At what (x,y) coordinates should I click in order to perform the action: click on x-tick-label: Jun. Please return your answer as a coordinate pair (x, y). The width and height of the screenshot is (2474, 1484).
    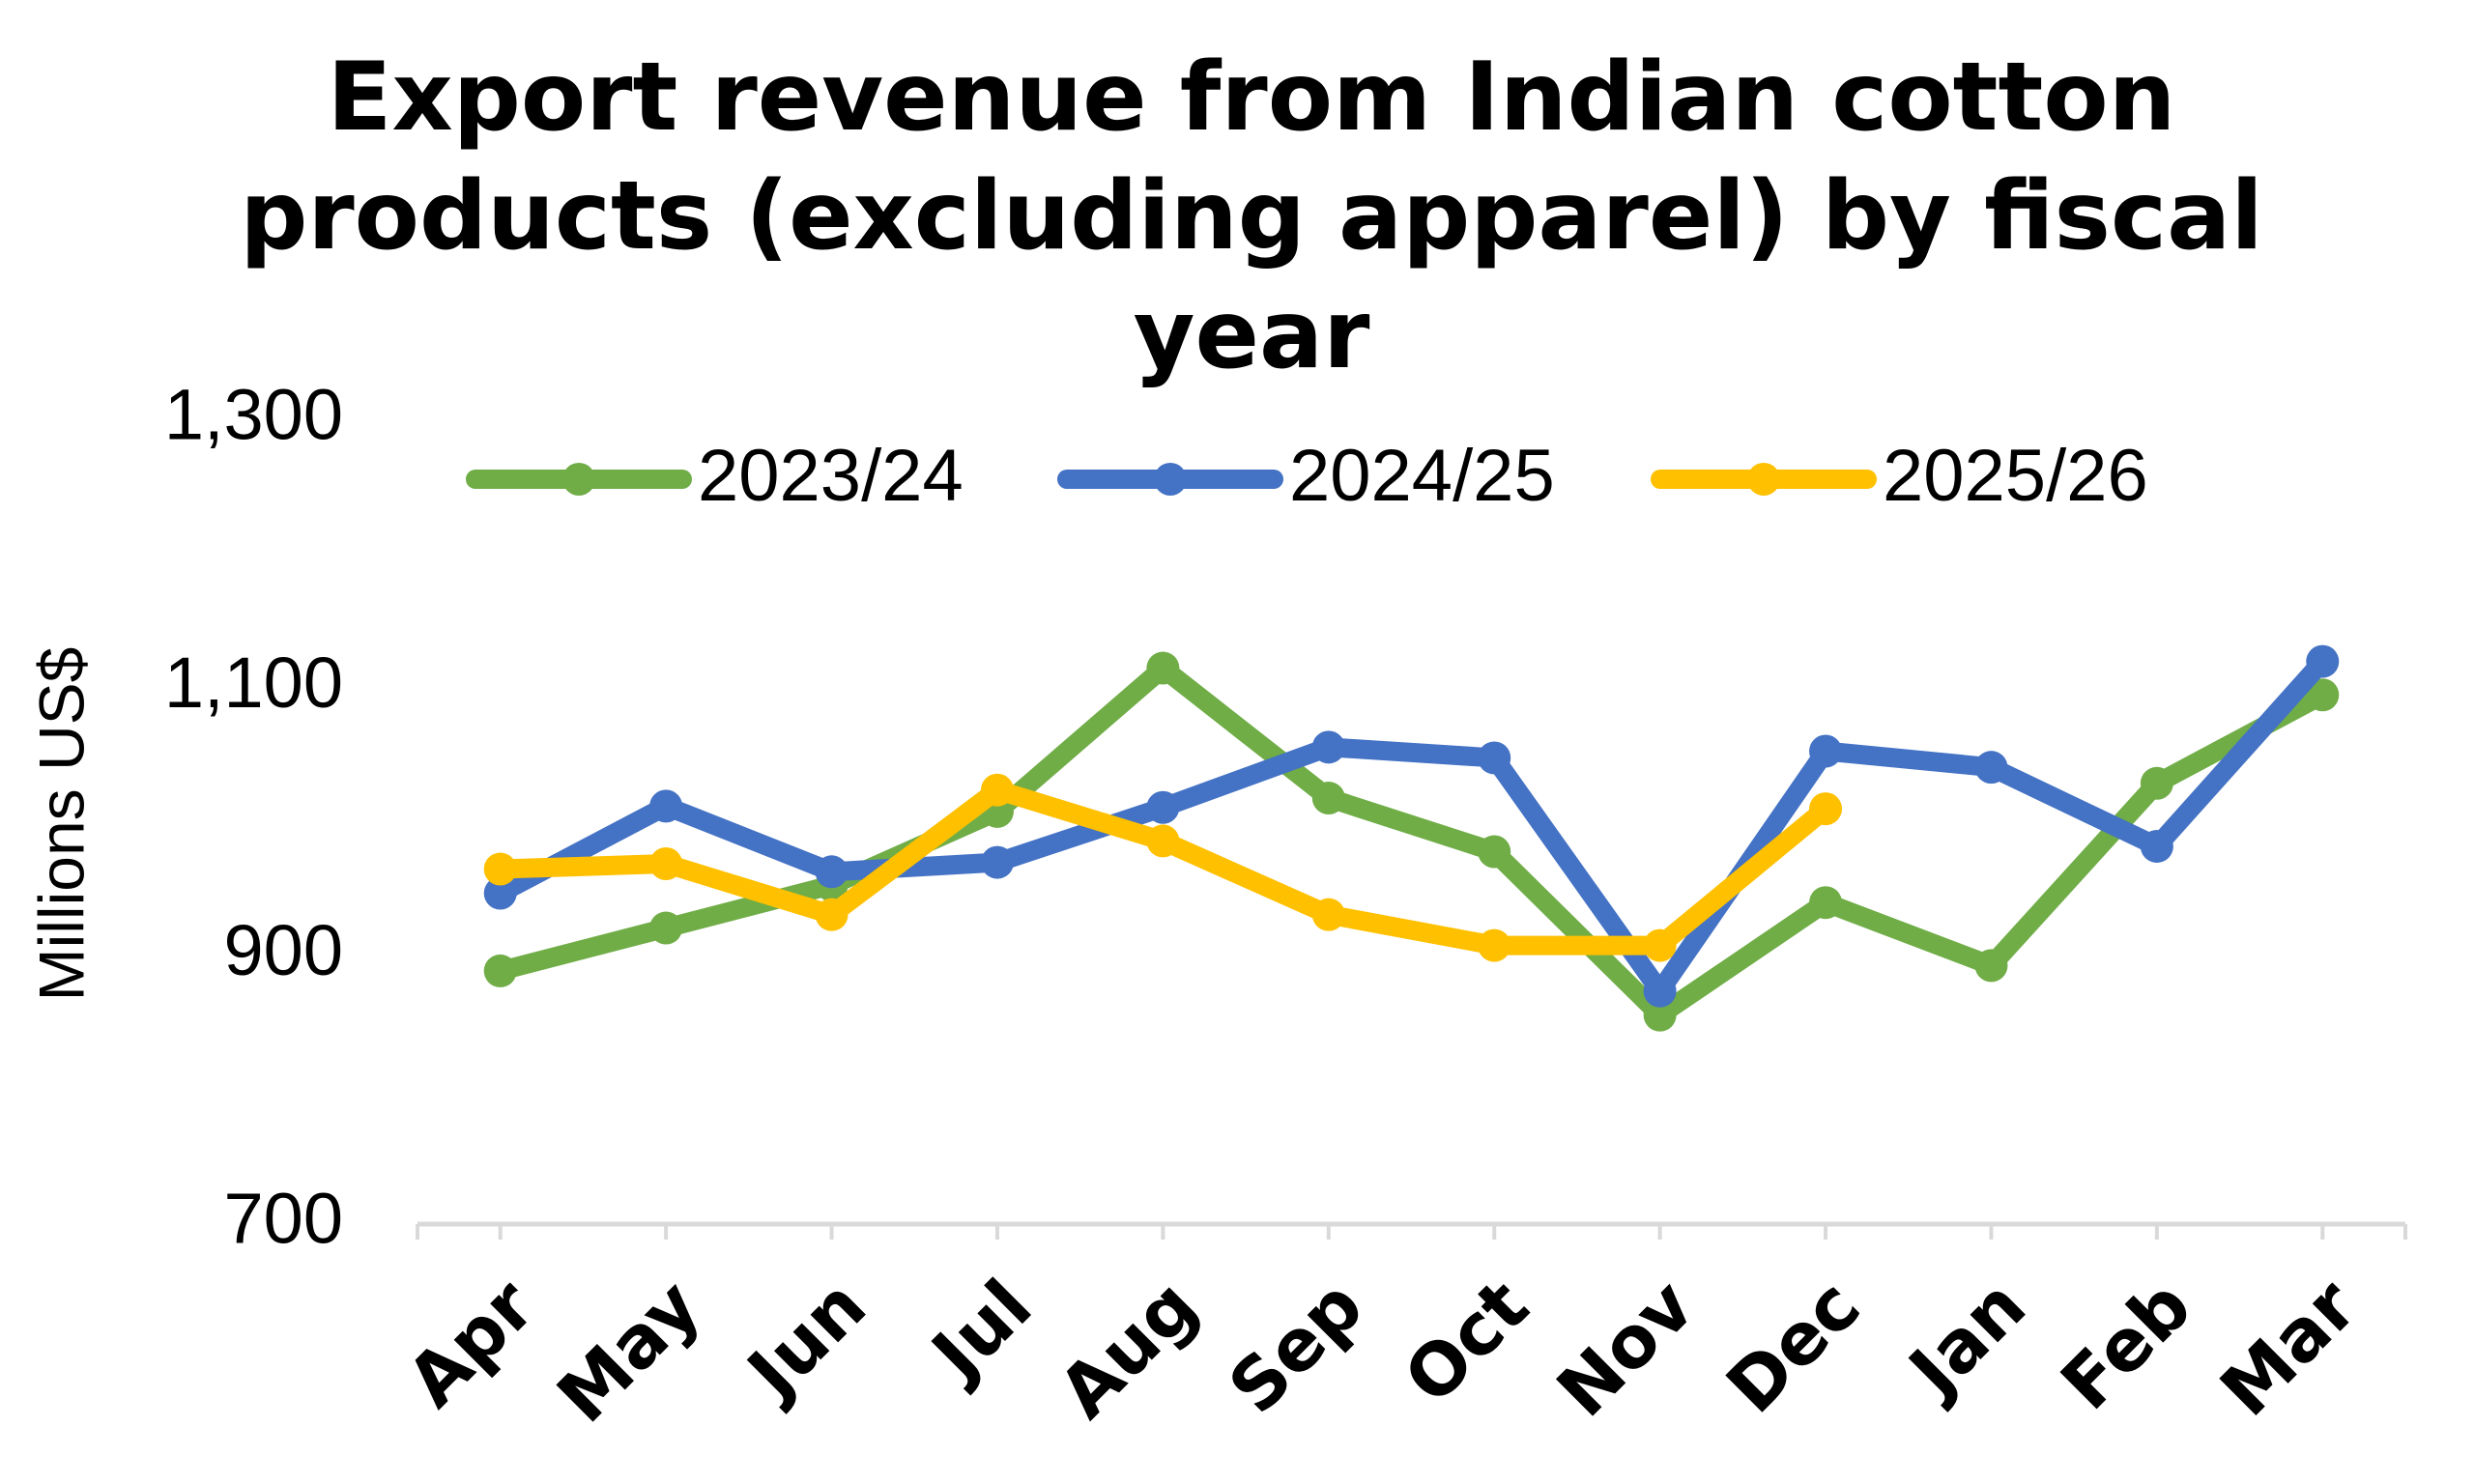
    Looking at the image, I should click on (805, 1340).